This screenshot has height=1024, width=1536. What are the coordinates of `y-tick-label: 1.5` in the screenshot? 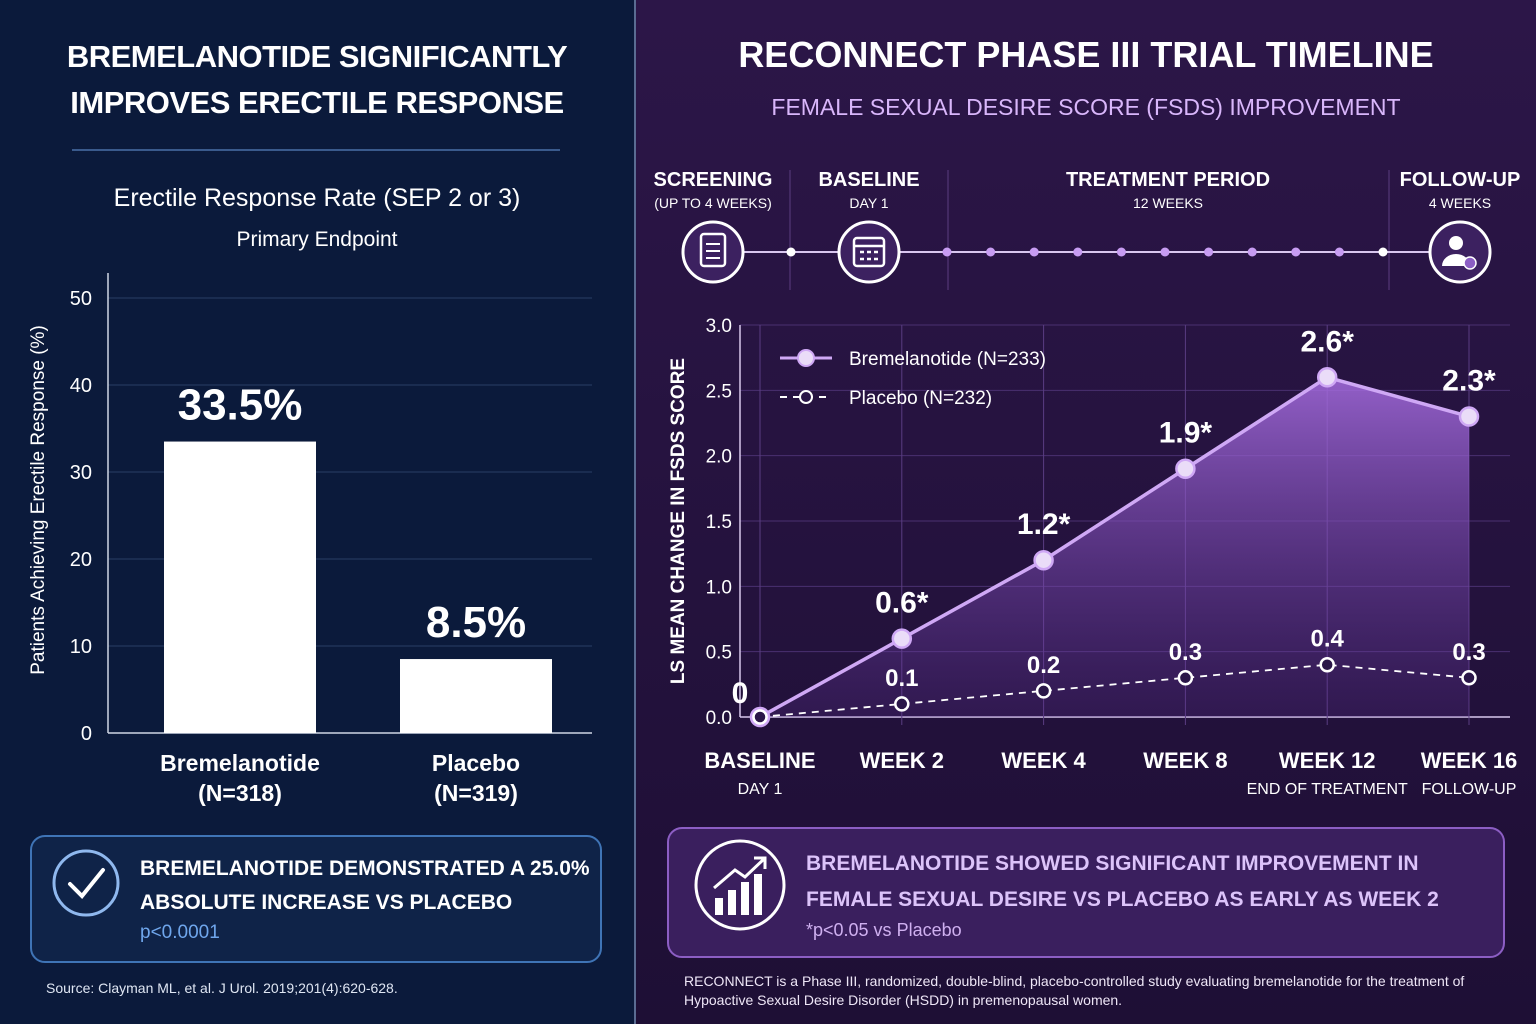 It's located at (719, 522).